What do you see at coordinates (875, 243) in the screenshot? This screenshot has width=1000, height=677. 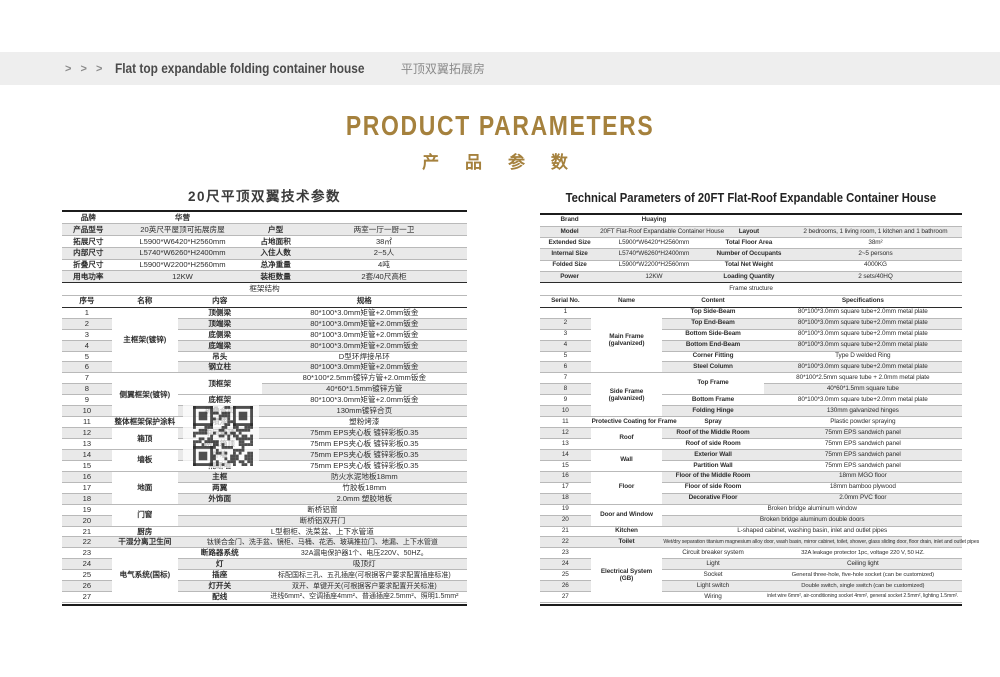 I see `table-cell: 38m²` at bounding box center [875, 243].